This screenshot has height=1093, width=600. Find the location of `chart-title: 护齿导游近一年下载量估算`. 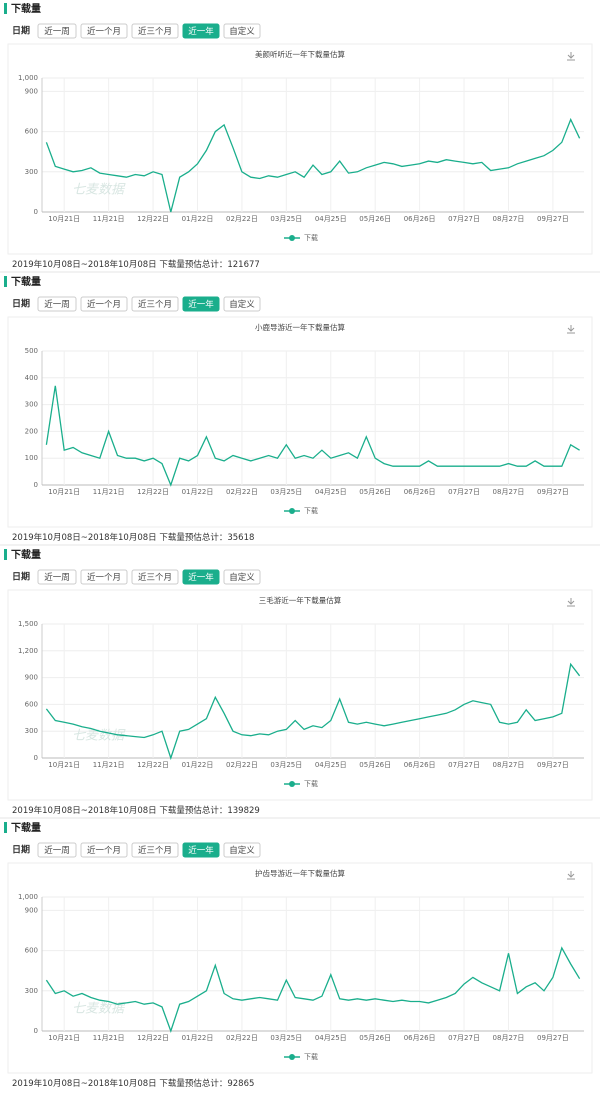

chart-title: 护齿导游近一年下载量估算 is located at coordinates (300, 873).